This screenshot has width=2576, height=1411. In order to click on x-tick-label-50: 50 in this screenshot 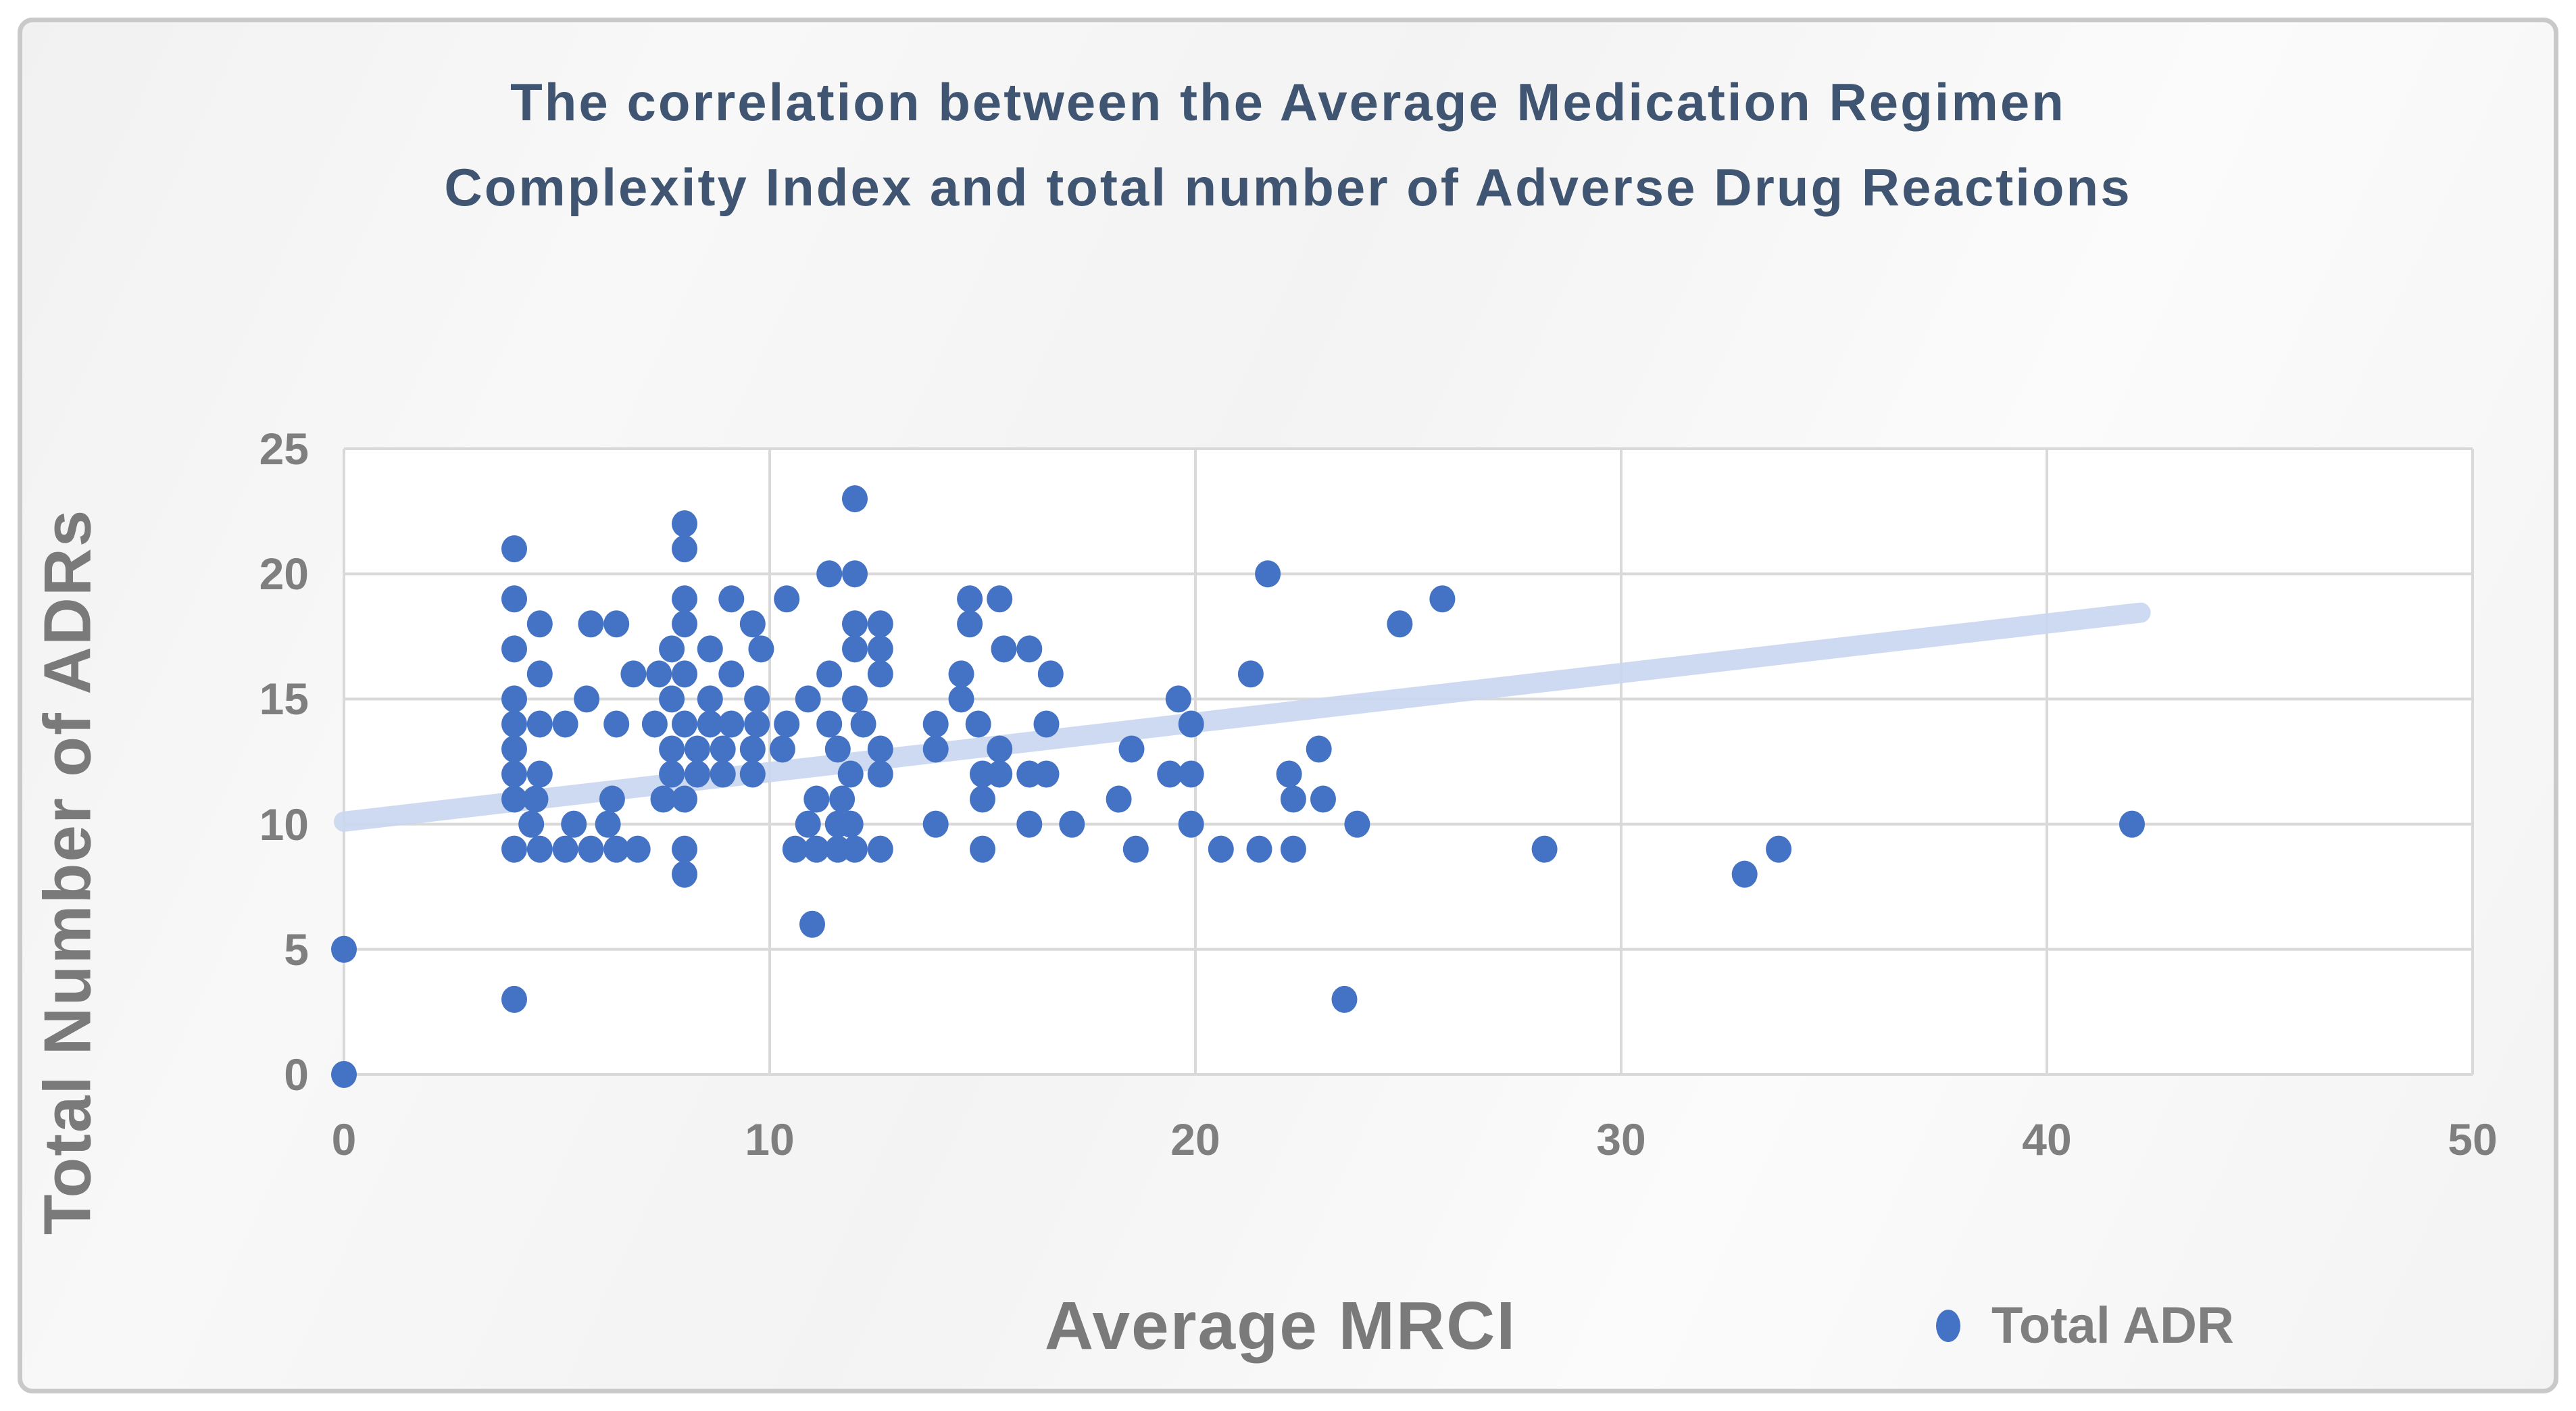, I will do `click(2473, 1139)`.